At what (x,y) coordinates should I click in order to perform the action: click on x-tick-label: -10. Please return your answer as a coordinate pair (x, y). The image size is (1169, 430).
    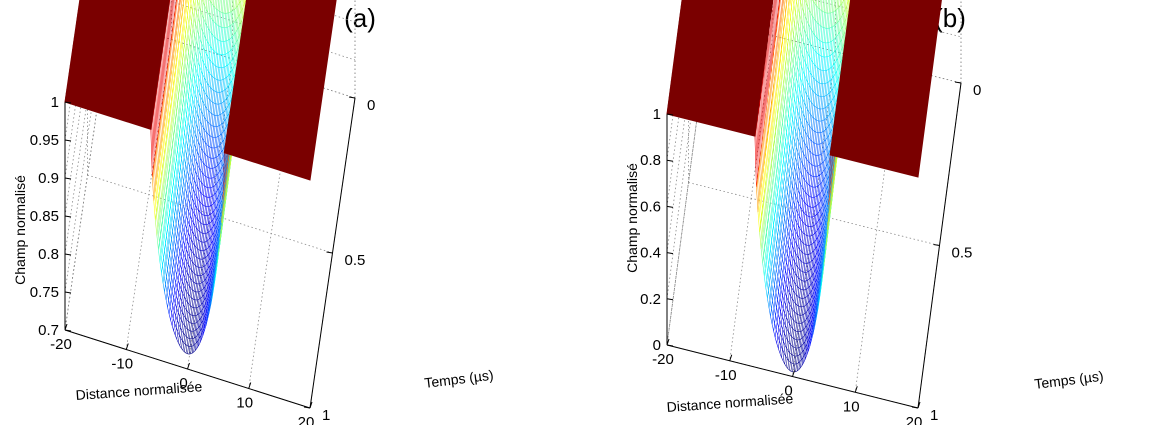
    Looking at the image, I should click on (122, 364).